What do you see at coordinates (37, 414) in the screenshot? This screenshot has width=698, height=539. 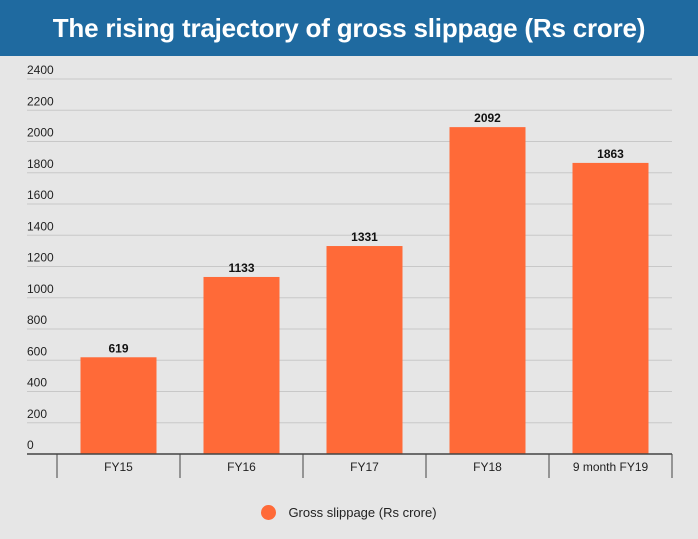 I see `y-tick-label-200: 200` at bounding box center [37, 414].